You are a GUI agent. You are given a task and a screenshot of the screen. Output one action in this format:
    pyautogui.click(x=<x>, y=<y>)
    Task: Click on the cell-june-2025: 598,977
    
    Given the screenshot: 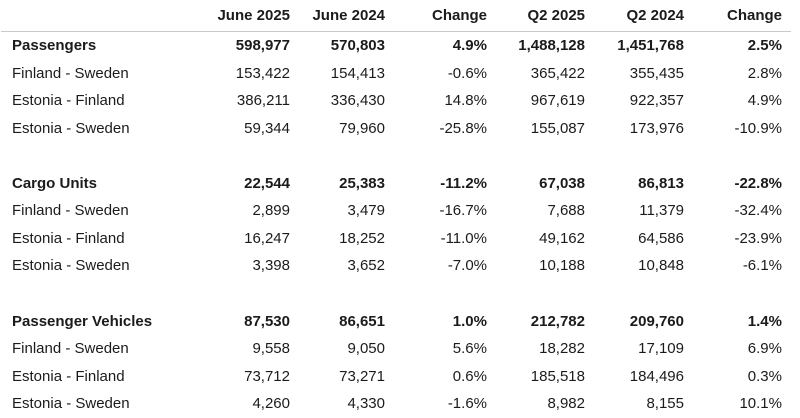 What is the action you would take?
    pyautogui.click(x=262, y=46)
    